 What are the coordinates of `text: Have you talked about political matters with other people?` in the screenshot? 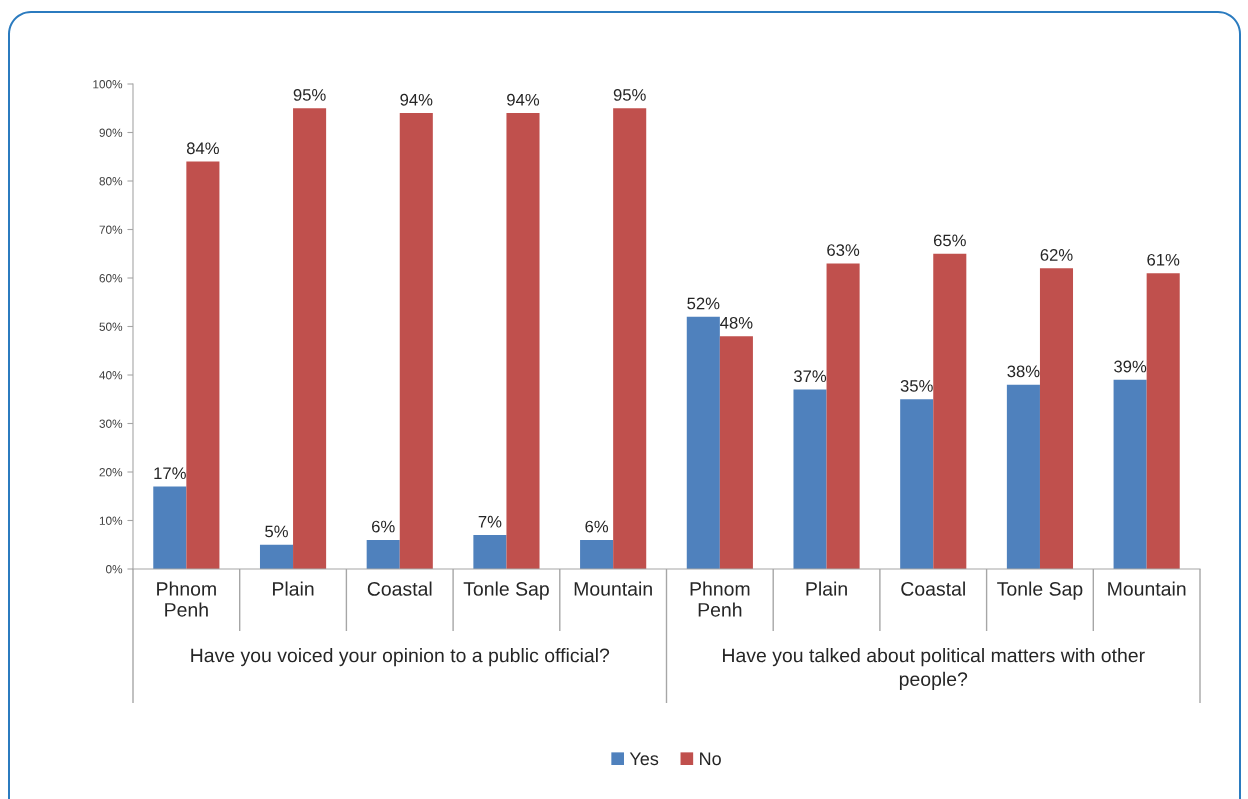 It's located at (934, 669).